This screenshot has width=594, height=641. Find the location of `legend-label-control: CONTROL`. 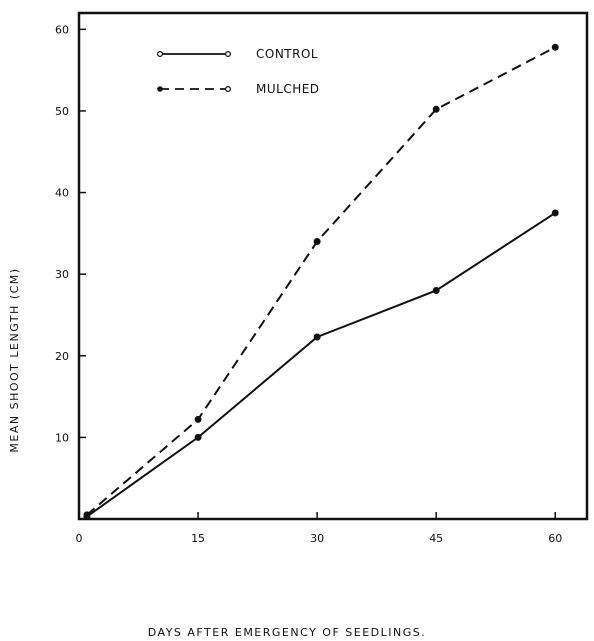

legend-label-control: CONTROL is located at coordinates (287, 54).